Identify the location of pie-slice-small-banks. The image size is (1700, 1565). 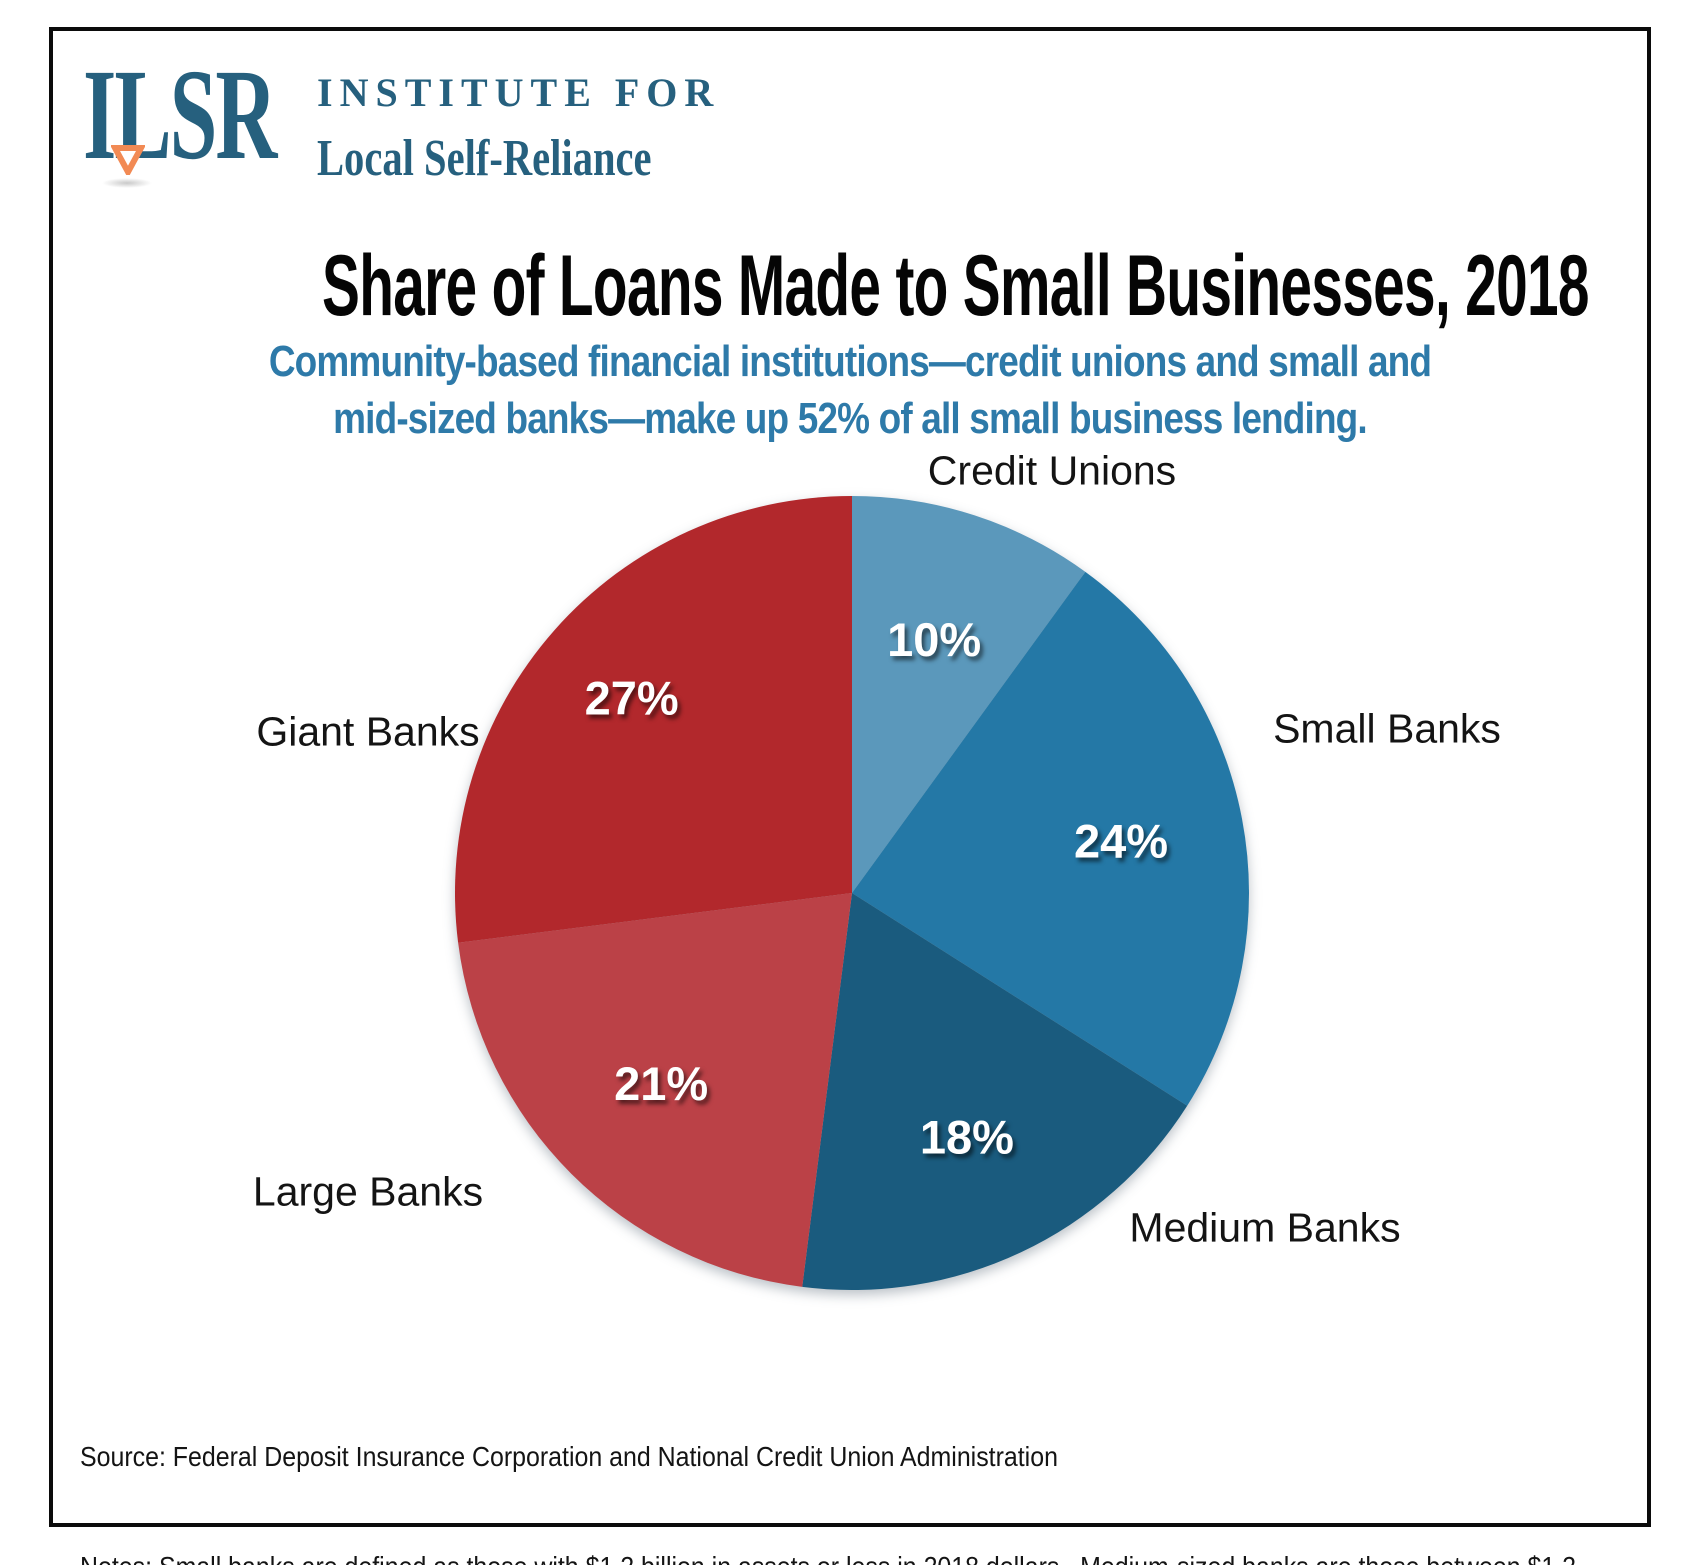
(1050, 838).